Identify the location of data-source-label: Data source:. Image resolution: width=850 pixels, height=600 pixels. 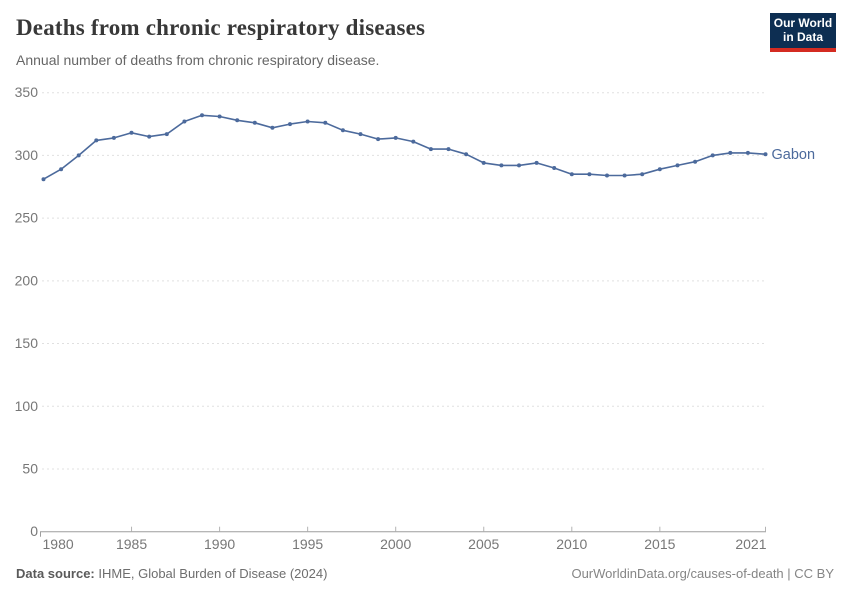
(55, 573).